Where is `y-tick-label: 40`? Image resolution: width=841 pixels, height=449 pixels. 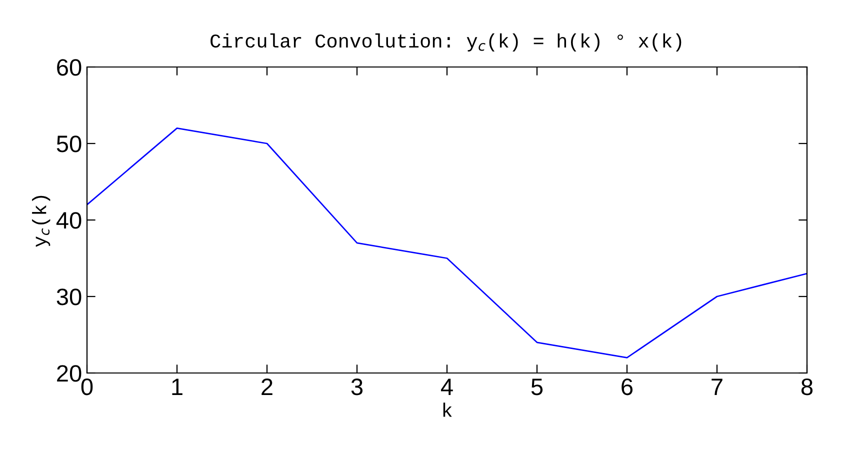
y-tick-label: 40 is located at coordinates (69, 220).